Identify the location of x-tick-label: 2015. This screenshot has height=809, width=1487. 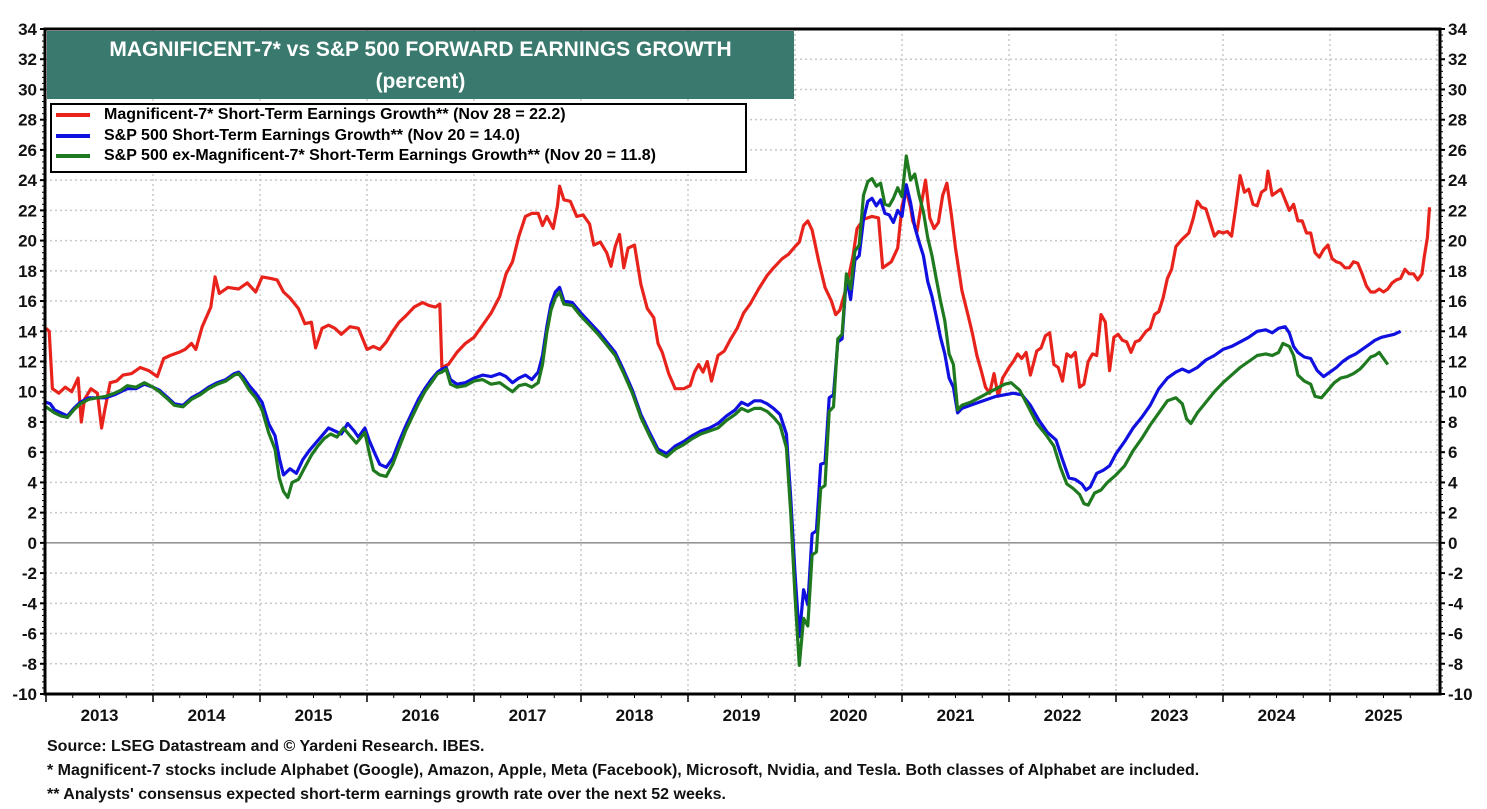
(314, 715).